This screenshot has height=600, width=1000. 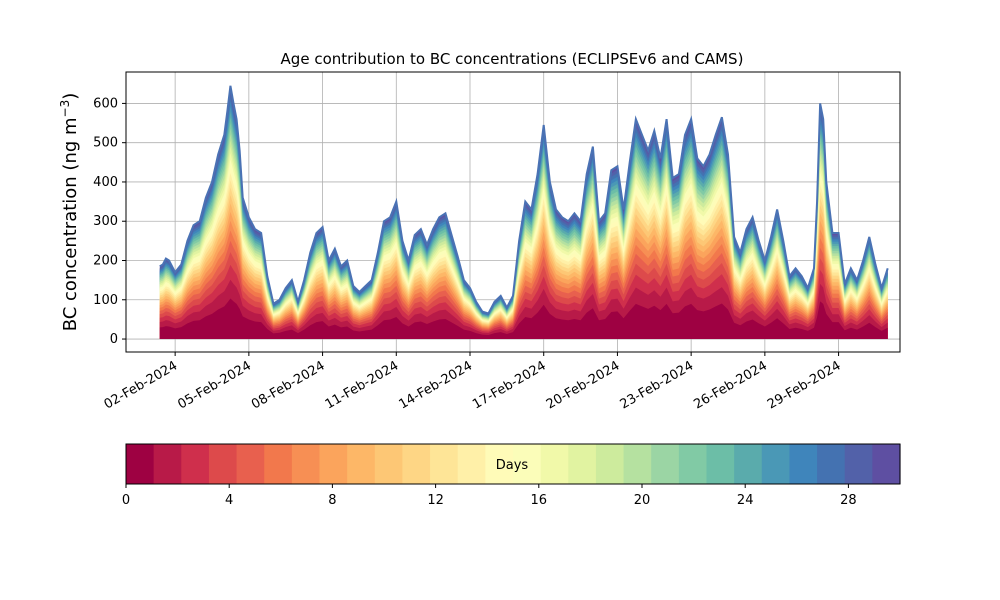 What do you see at coordinates (214, 385) in the screenshot?
I see `x-tick-label: 05-Feb-2024` at bounding box center [214, 385].